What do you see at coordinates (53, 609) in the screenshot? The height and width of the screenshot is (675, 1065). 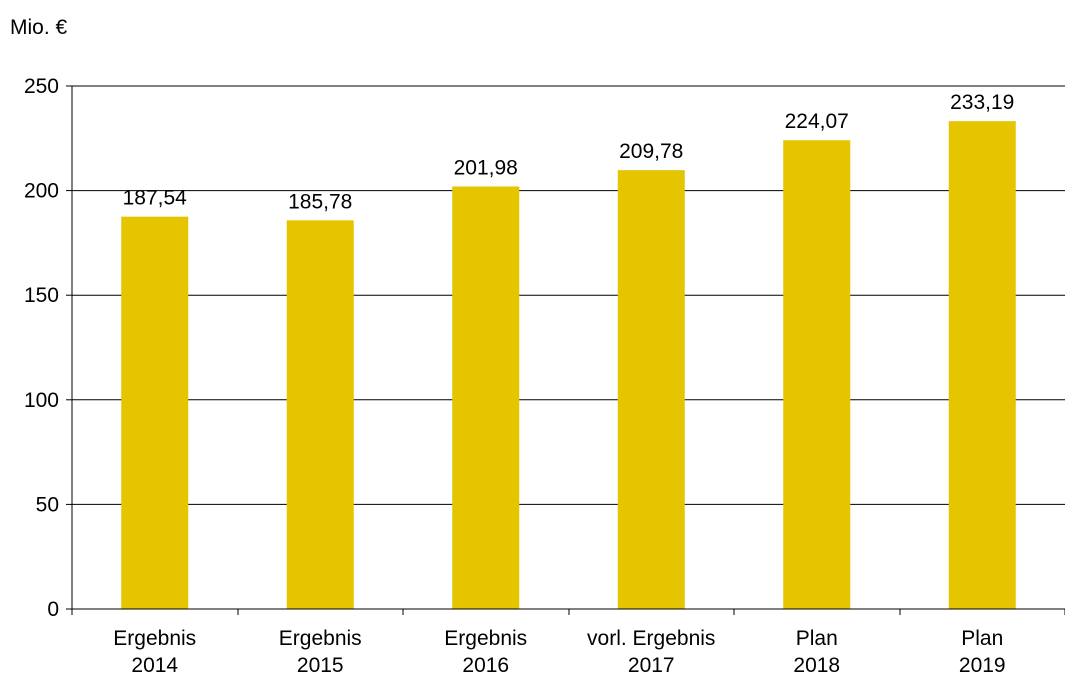 I see `y-tick-label: 0` at bounding box center [53, 609].